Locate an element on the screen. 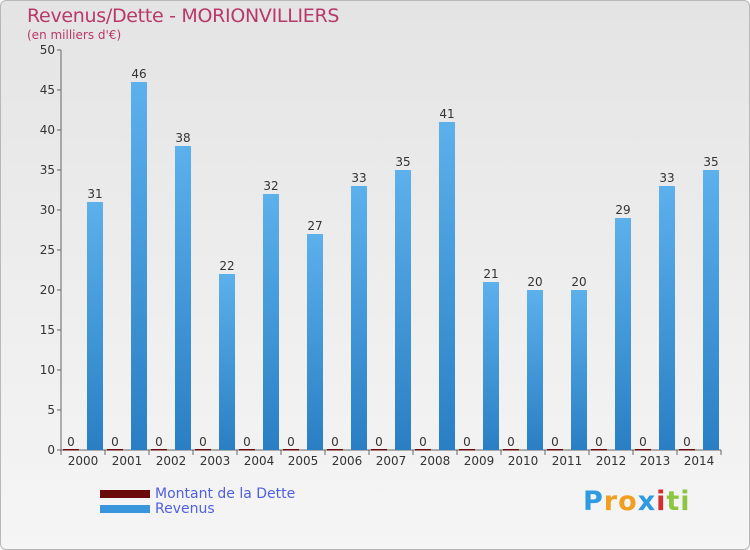 Image resolution: width=750 pixels, height=550 pixels. proxiti-logo: Proxiti is located at coordinates (637, 501).